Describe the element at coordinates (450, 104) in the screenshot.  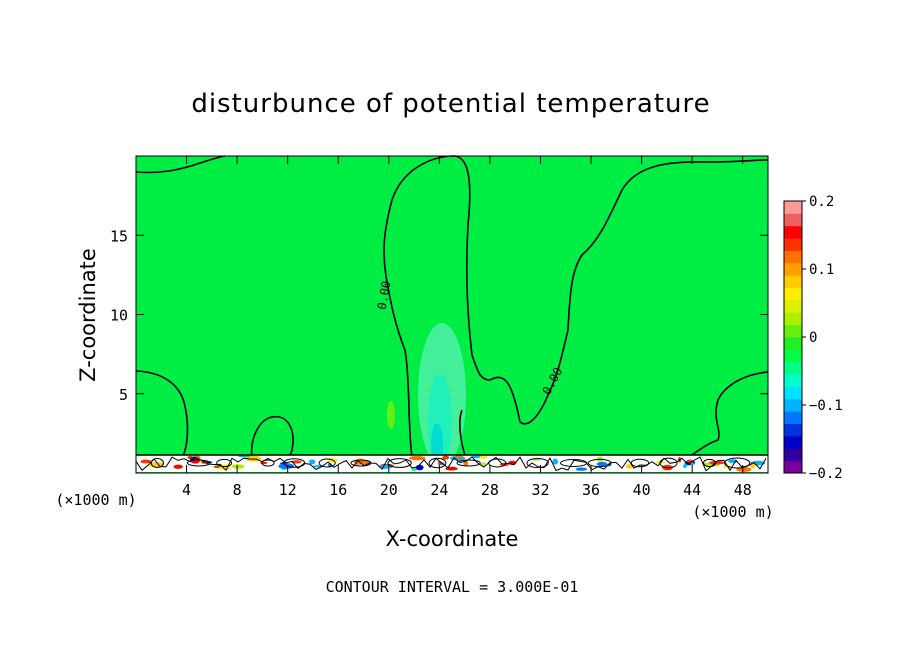
I see `chart-title: disturbunce of potential temperature` at that location.